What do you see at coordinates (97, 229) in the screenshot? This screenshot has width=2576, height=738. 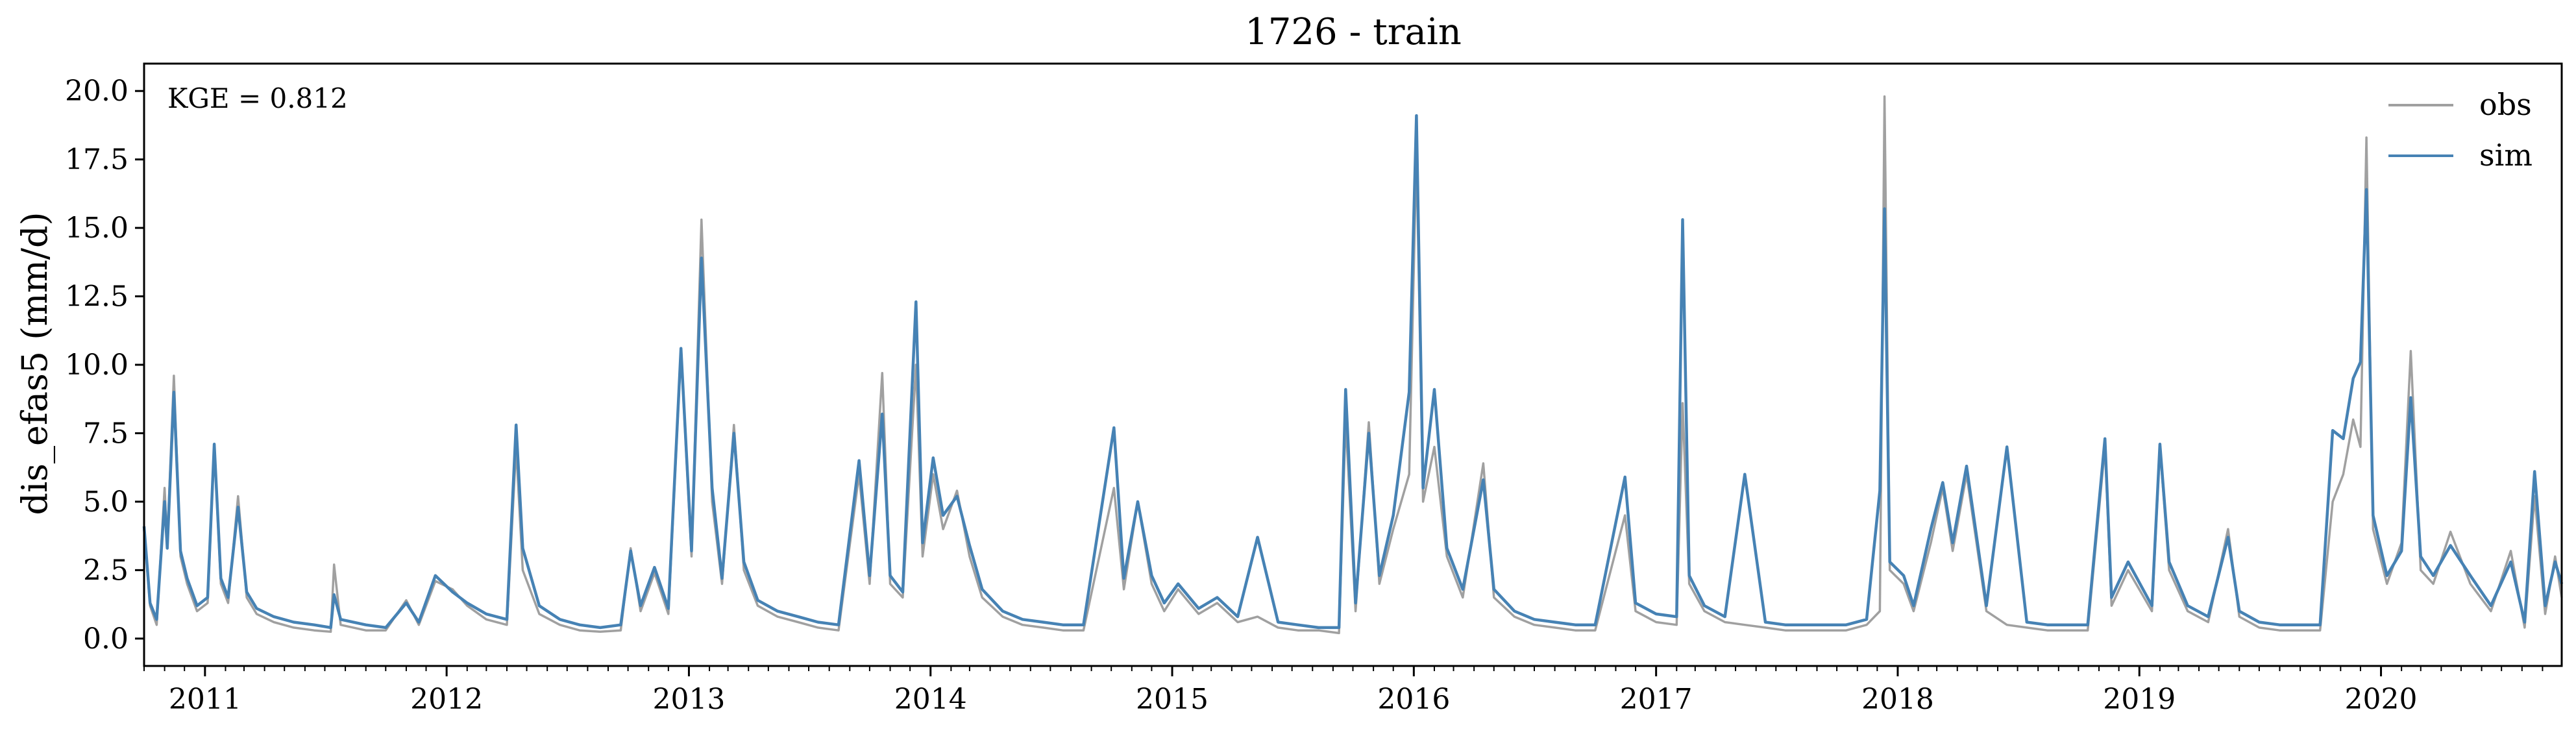 I see `y-tick-label: 15.0` at bounding box center [97, 229].